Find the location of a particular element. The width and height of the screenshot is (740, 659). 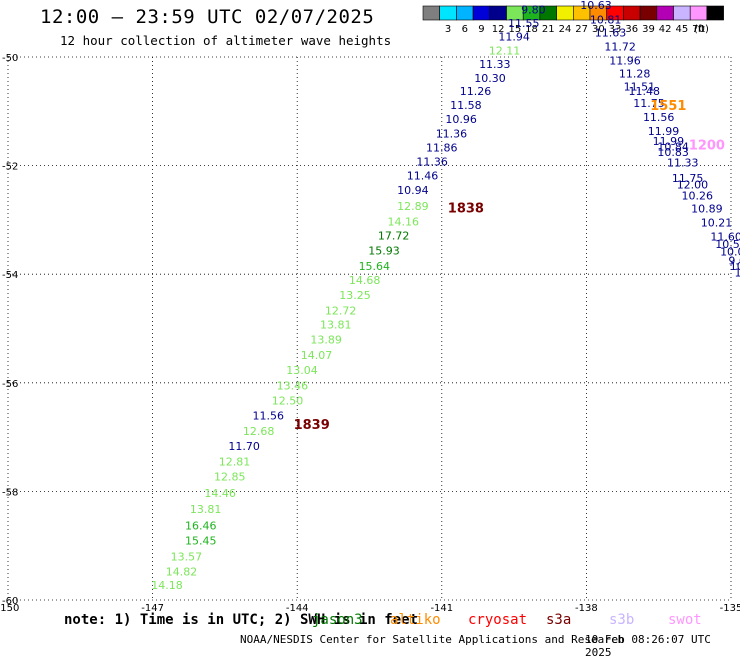

colorbar-tick-label: 9 is located at coordinates (481, 29).